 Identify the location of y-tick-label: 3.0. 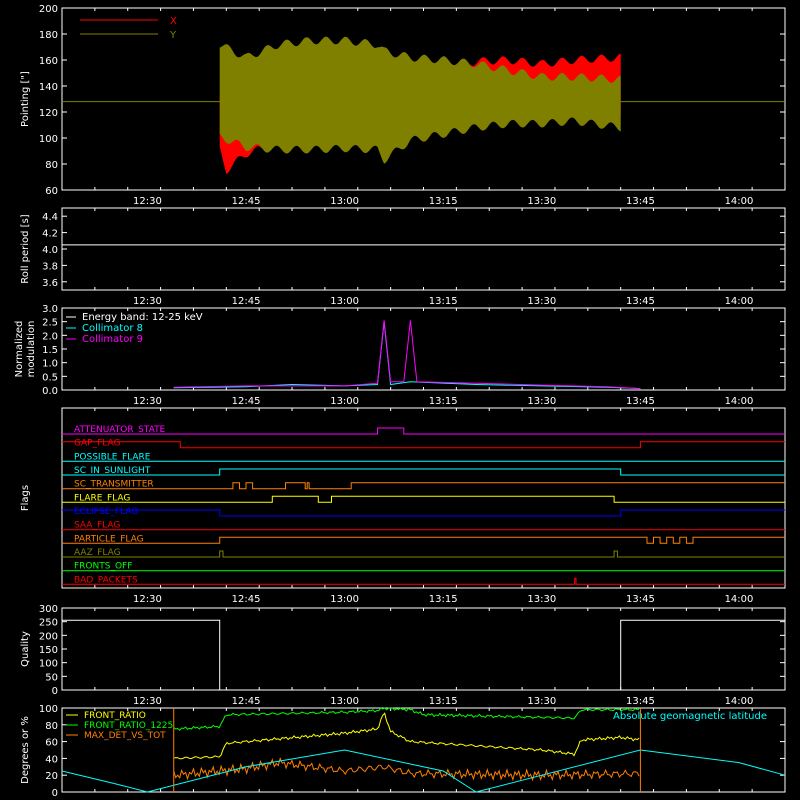
(50, 309).